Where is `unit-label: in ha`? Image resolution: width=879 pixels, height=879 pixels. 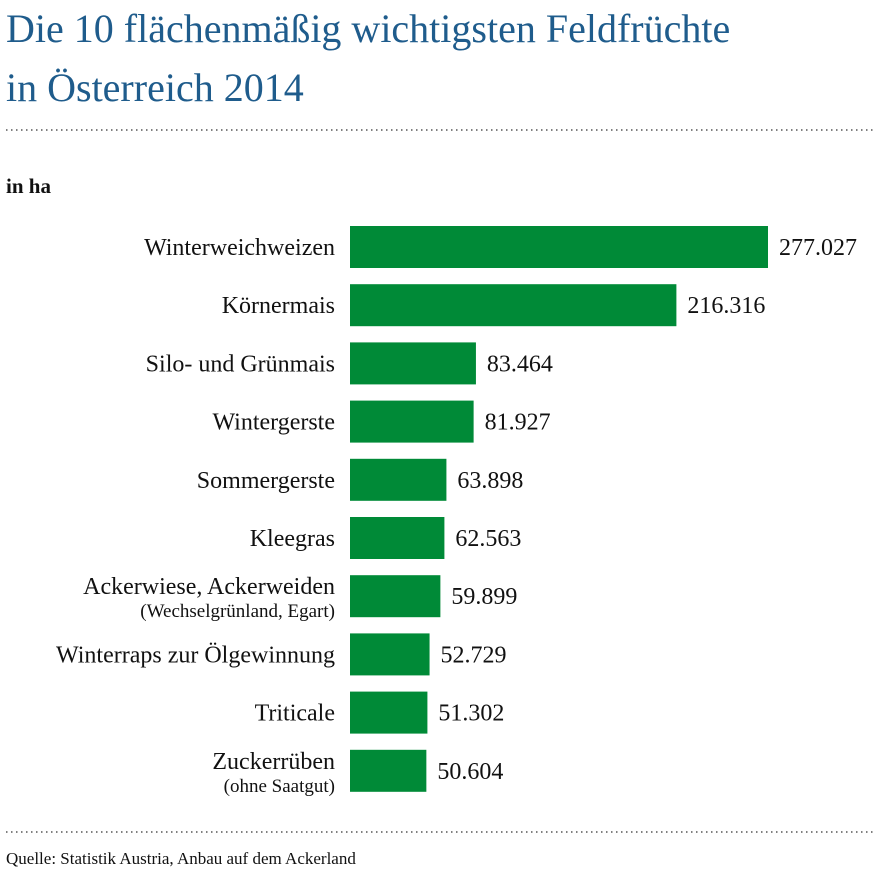 unit-label: in ha is located at coordinates (28, 186).